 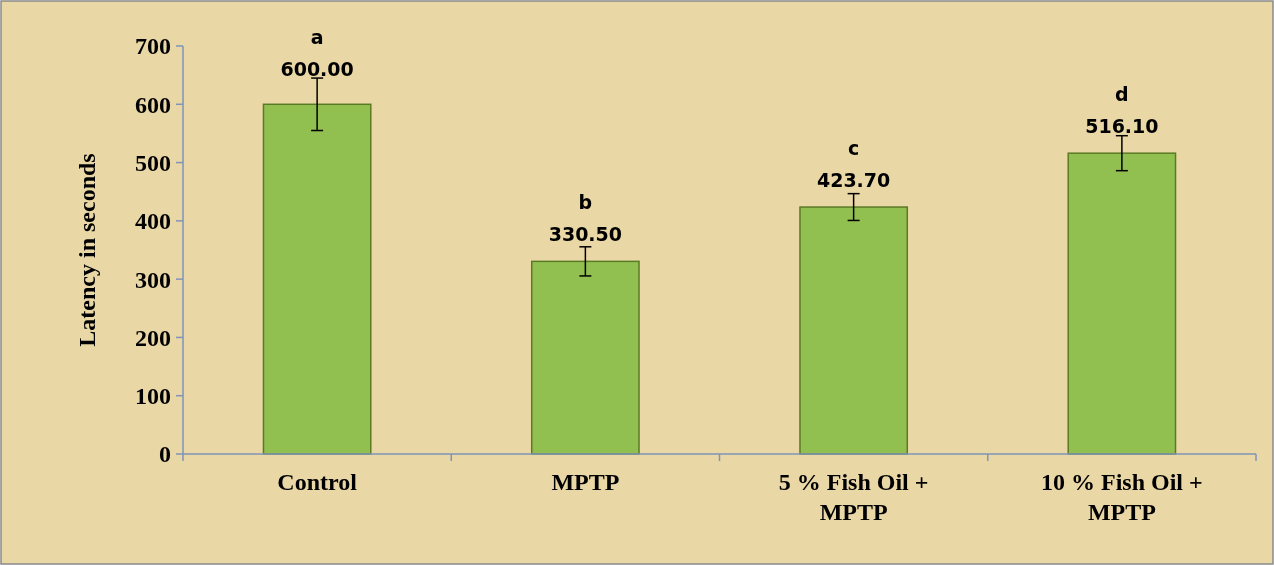 I want to click on annotation: b, so click(x=585, y=202).